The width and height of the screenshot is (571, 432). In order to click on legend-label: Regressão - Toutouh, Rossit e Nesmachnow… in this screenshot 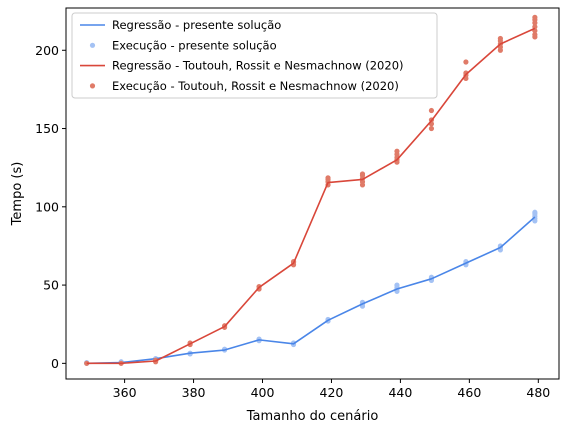, I will do `click(258, 66)`.